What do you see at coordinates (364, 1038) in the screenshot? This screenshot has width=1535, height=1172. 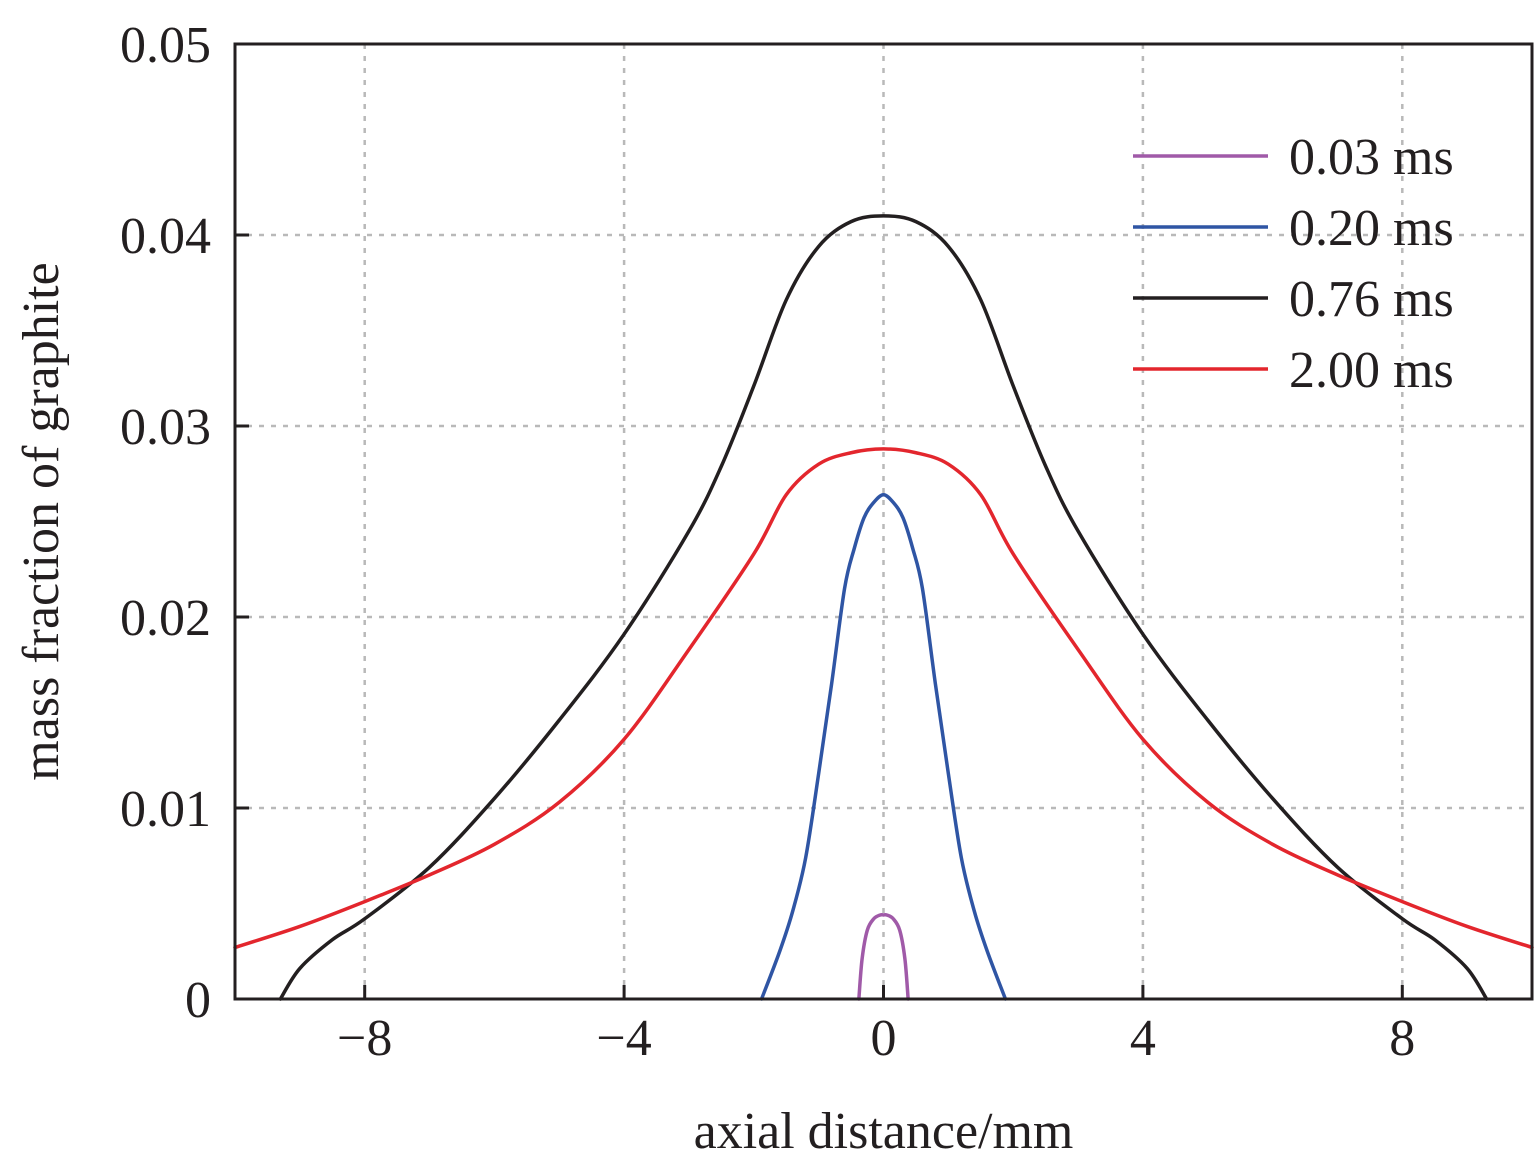 I see `x-tick-label-0: −8` at bounding box center [364, 1038].